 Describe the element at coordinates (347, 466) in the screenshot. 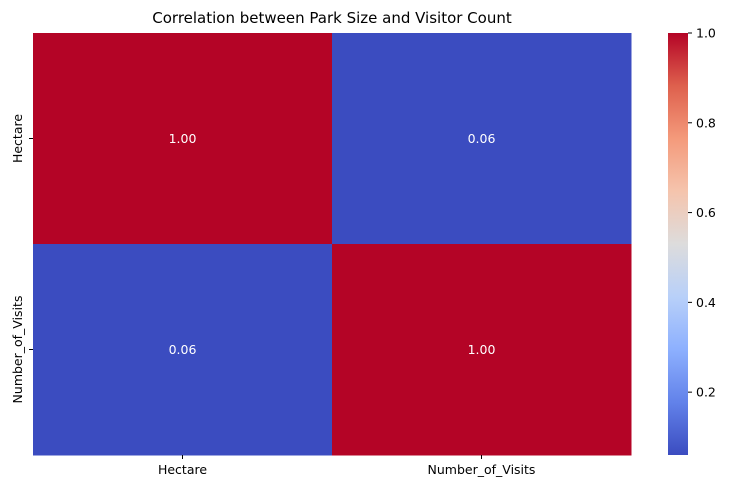

I see `x-axis: Hectare Number_of_Visits` at that location.